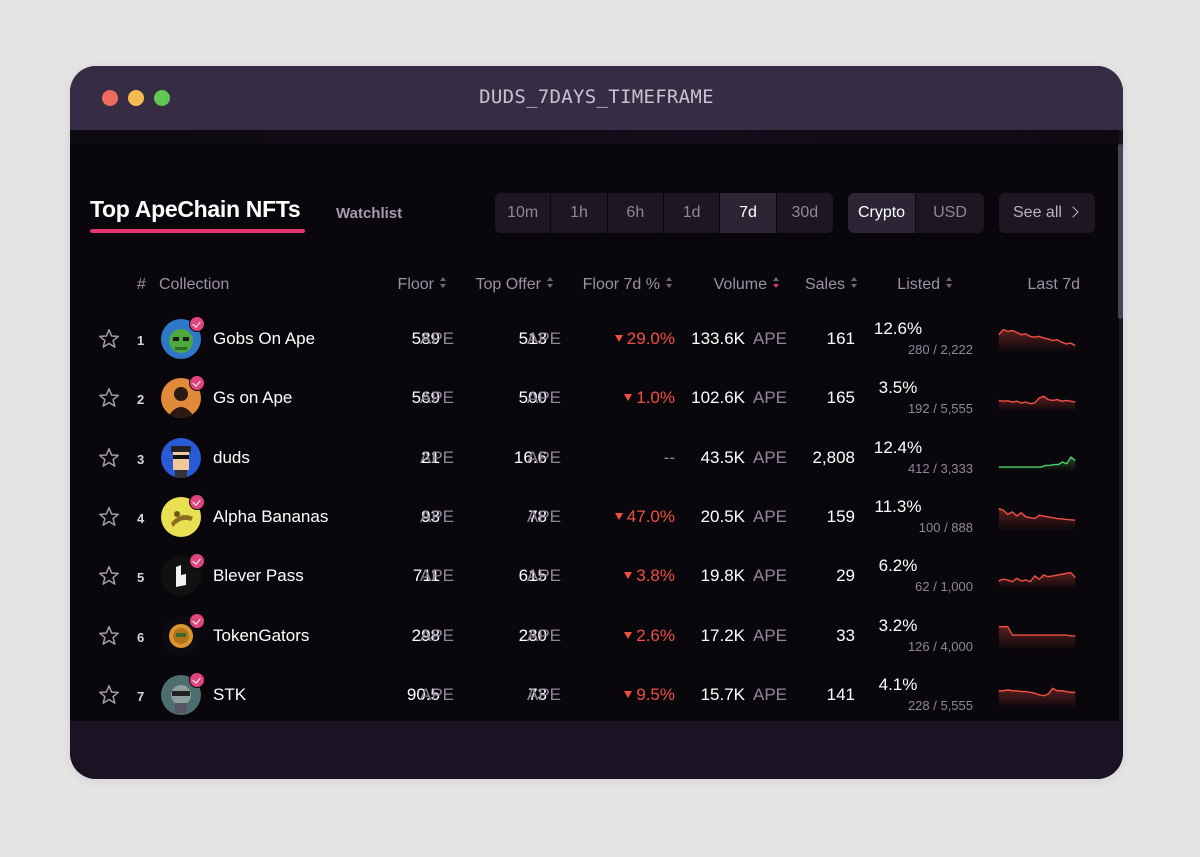 The image size is (1200, 857). I want to click on collection-name: Gobs On Ape, so click(264, 338).